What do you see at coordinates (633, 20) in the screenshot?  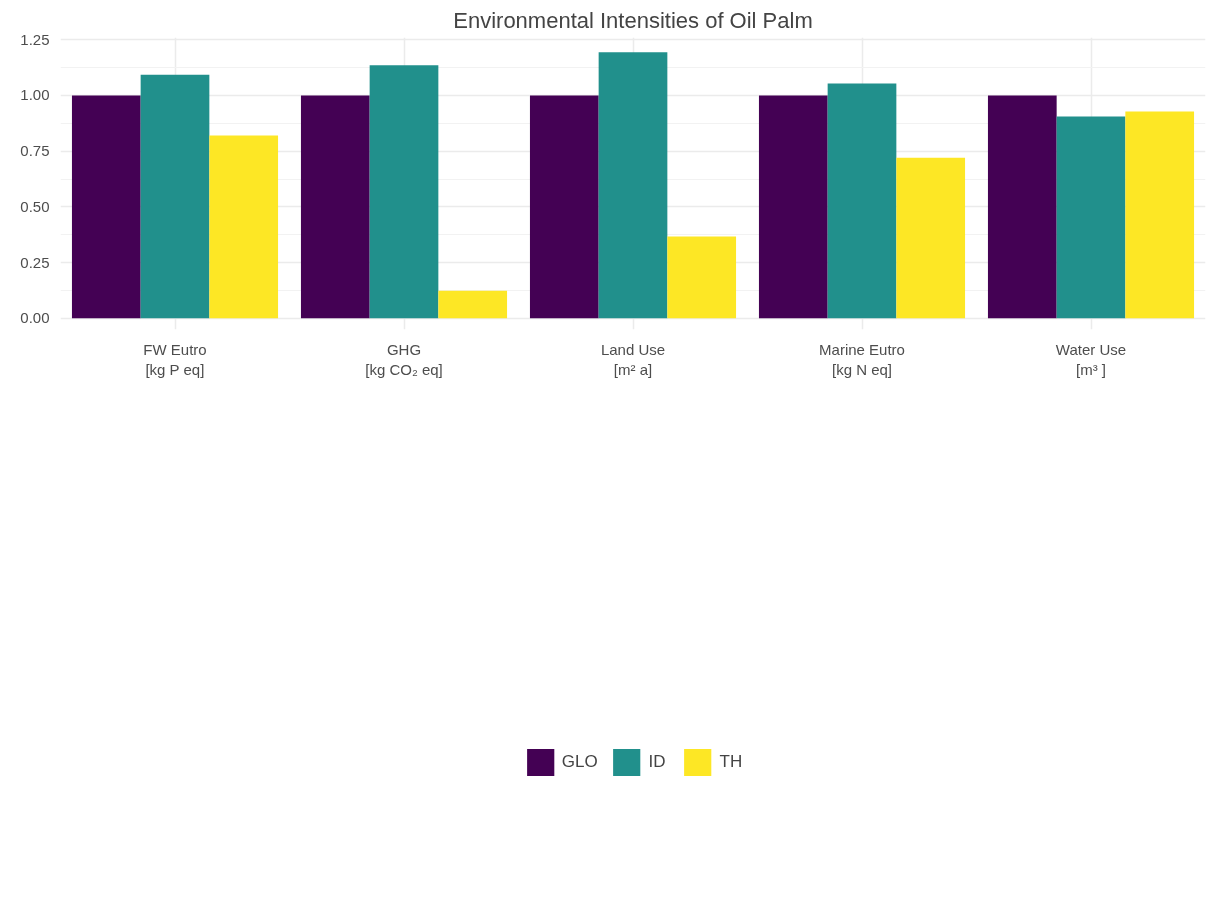 I see `chart-title: Environmental Intensities of Oil Palm` at bounding box center [633, 20].